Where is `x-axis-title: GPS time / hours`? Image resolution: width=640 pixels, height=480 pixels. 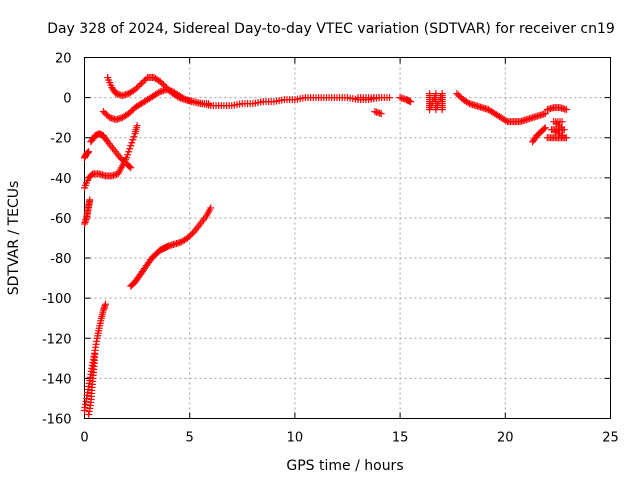
x-axis-title: GPS time / hours is located at coordinates (344, 466).